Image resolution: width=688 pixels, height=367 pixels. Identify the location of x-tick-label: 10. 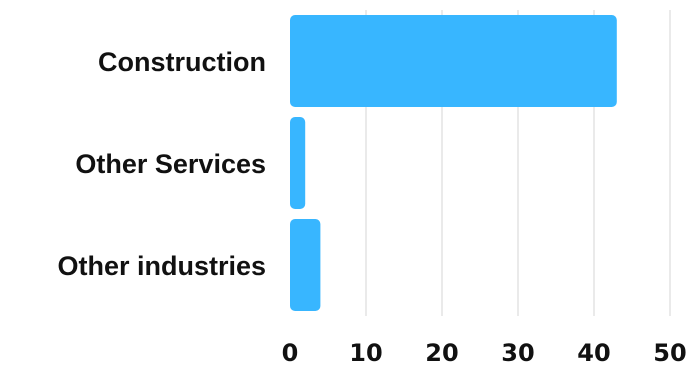
(365, 353).